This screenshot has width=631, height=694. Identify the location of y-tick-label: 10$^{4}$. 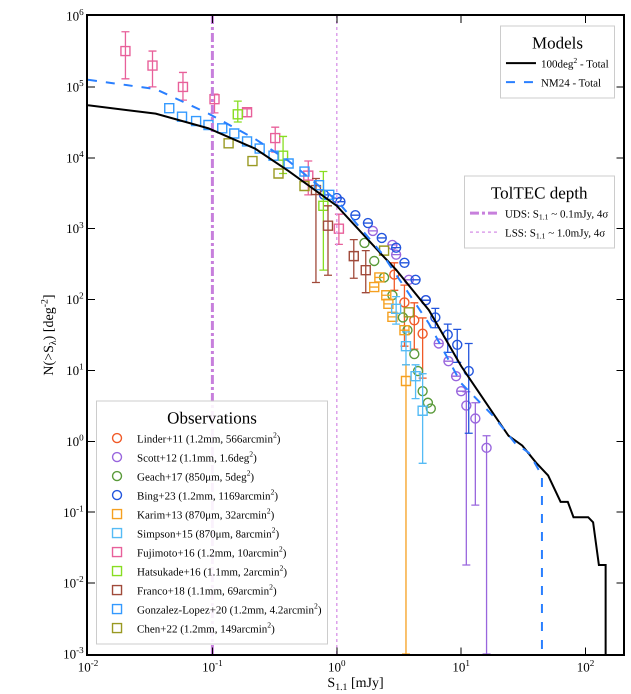
(75, 157).